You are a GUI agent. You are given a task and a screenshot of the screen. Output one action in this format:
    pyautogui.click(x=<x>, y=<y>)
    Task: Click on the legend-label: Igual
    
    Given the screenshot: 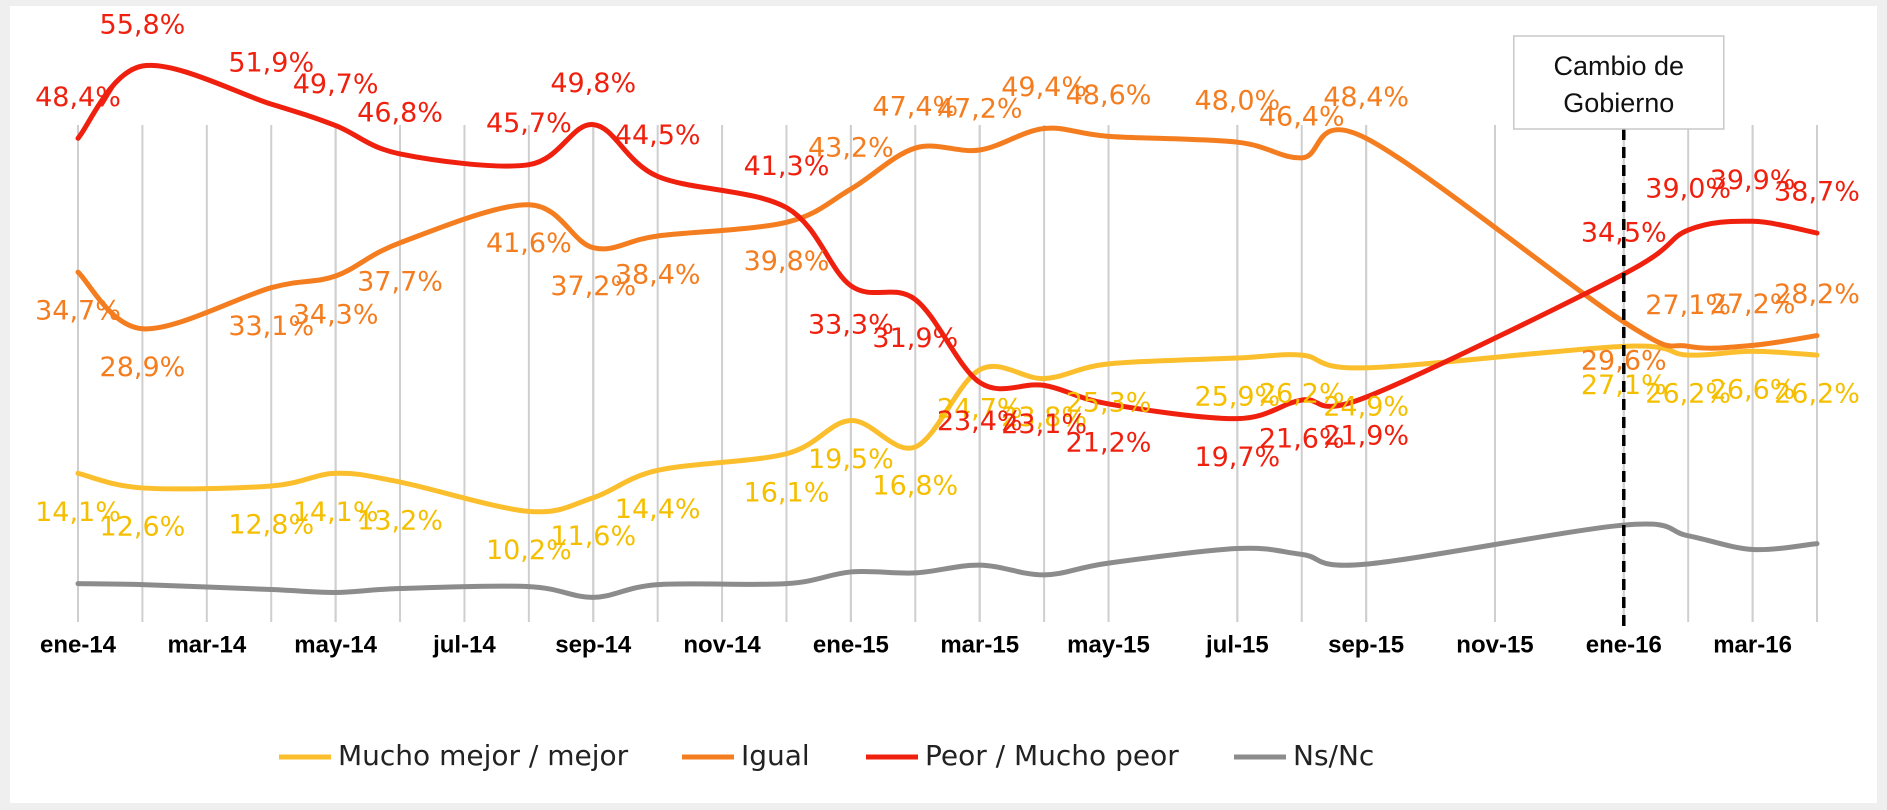 What is the action you would take?
    pyautogui.click(x=775, y=755)
    